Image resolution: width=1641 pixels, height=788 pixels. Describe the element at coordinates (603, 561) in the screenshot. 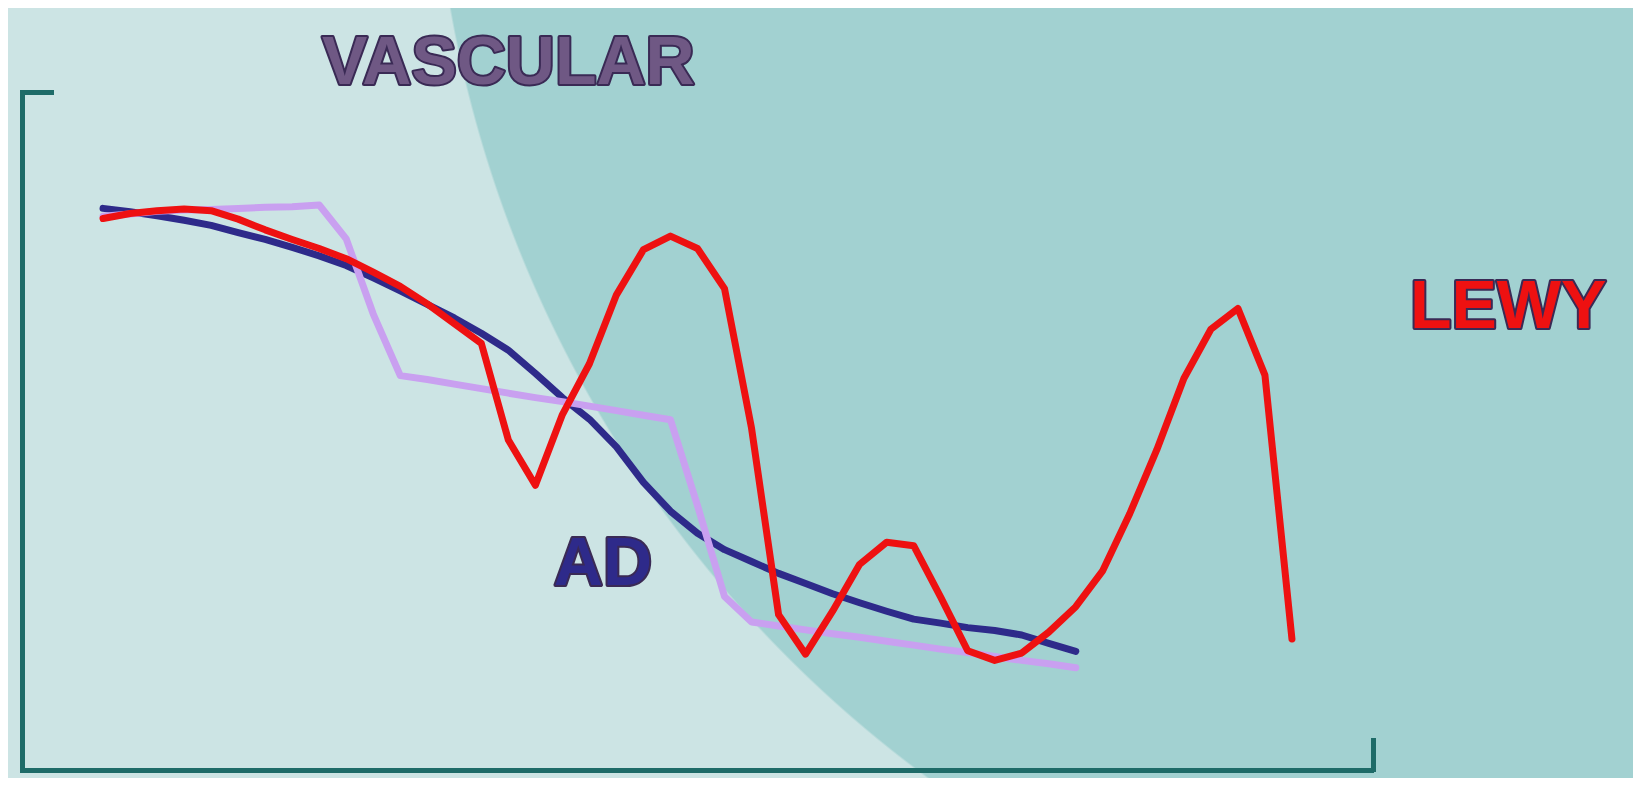

I see `series-label: AD` at that location.